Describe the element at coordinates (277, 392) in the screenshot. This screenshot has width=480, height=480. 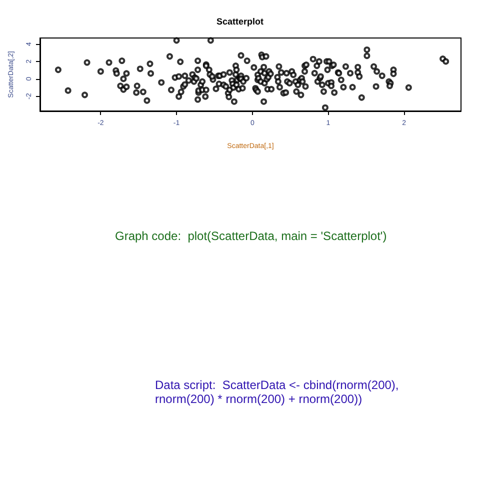
I see `text: Data script: ScatterData <- cbind(rnorm(200),rnorm(200) * rnorm(200) + rnorm(200))` at that location.